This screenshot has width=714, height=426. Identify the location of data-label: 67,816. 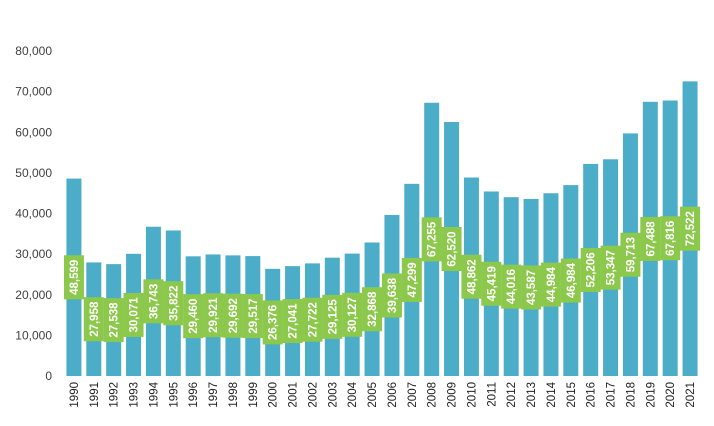
(670, 238).